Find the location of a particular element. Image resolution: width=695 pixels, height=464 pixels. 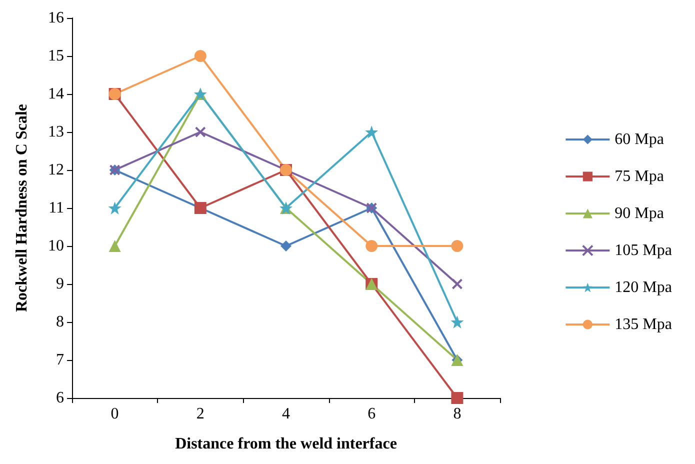

x-tick-label: 4 is located at coordinates (286, 414).